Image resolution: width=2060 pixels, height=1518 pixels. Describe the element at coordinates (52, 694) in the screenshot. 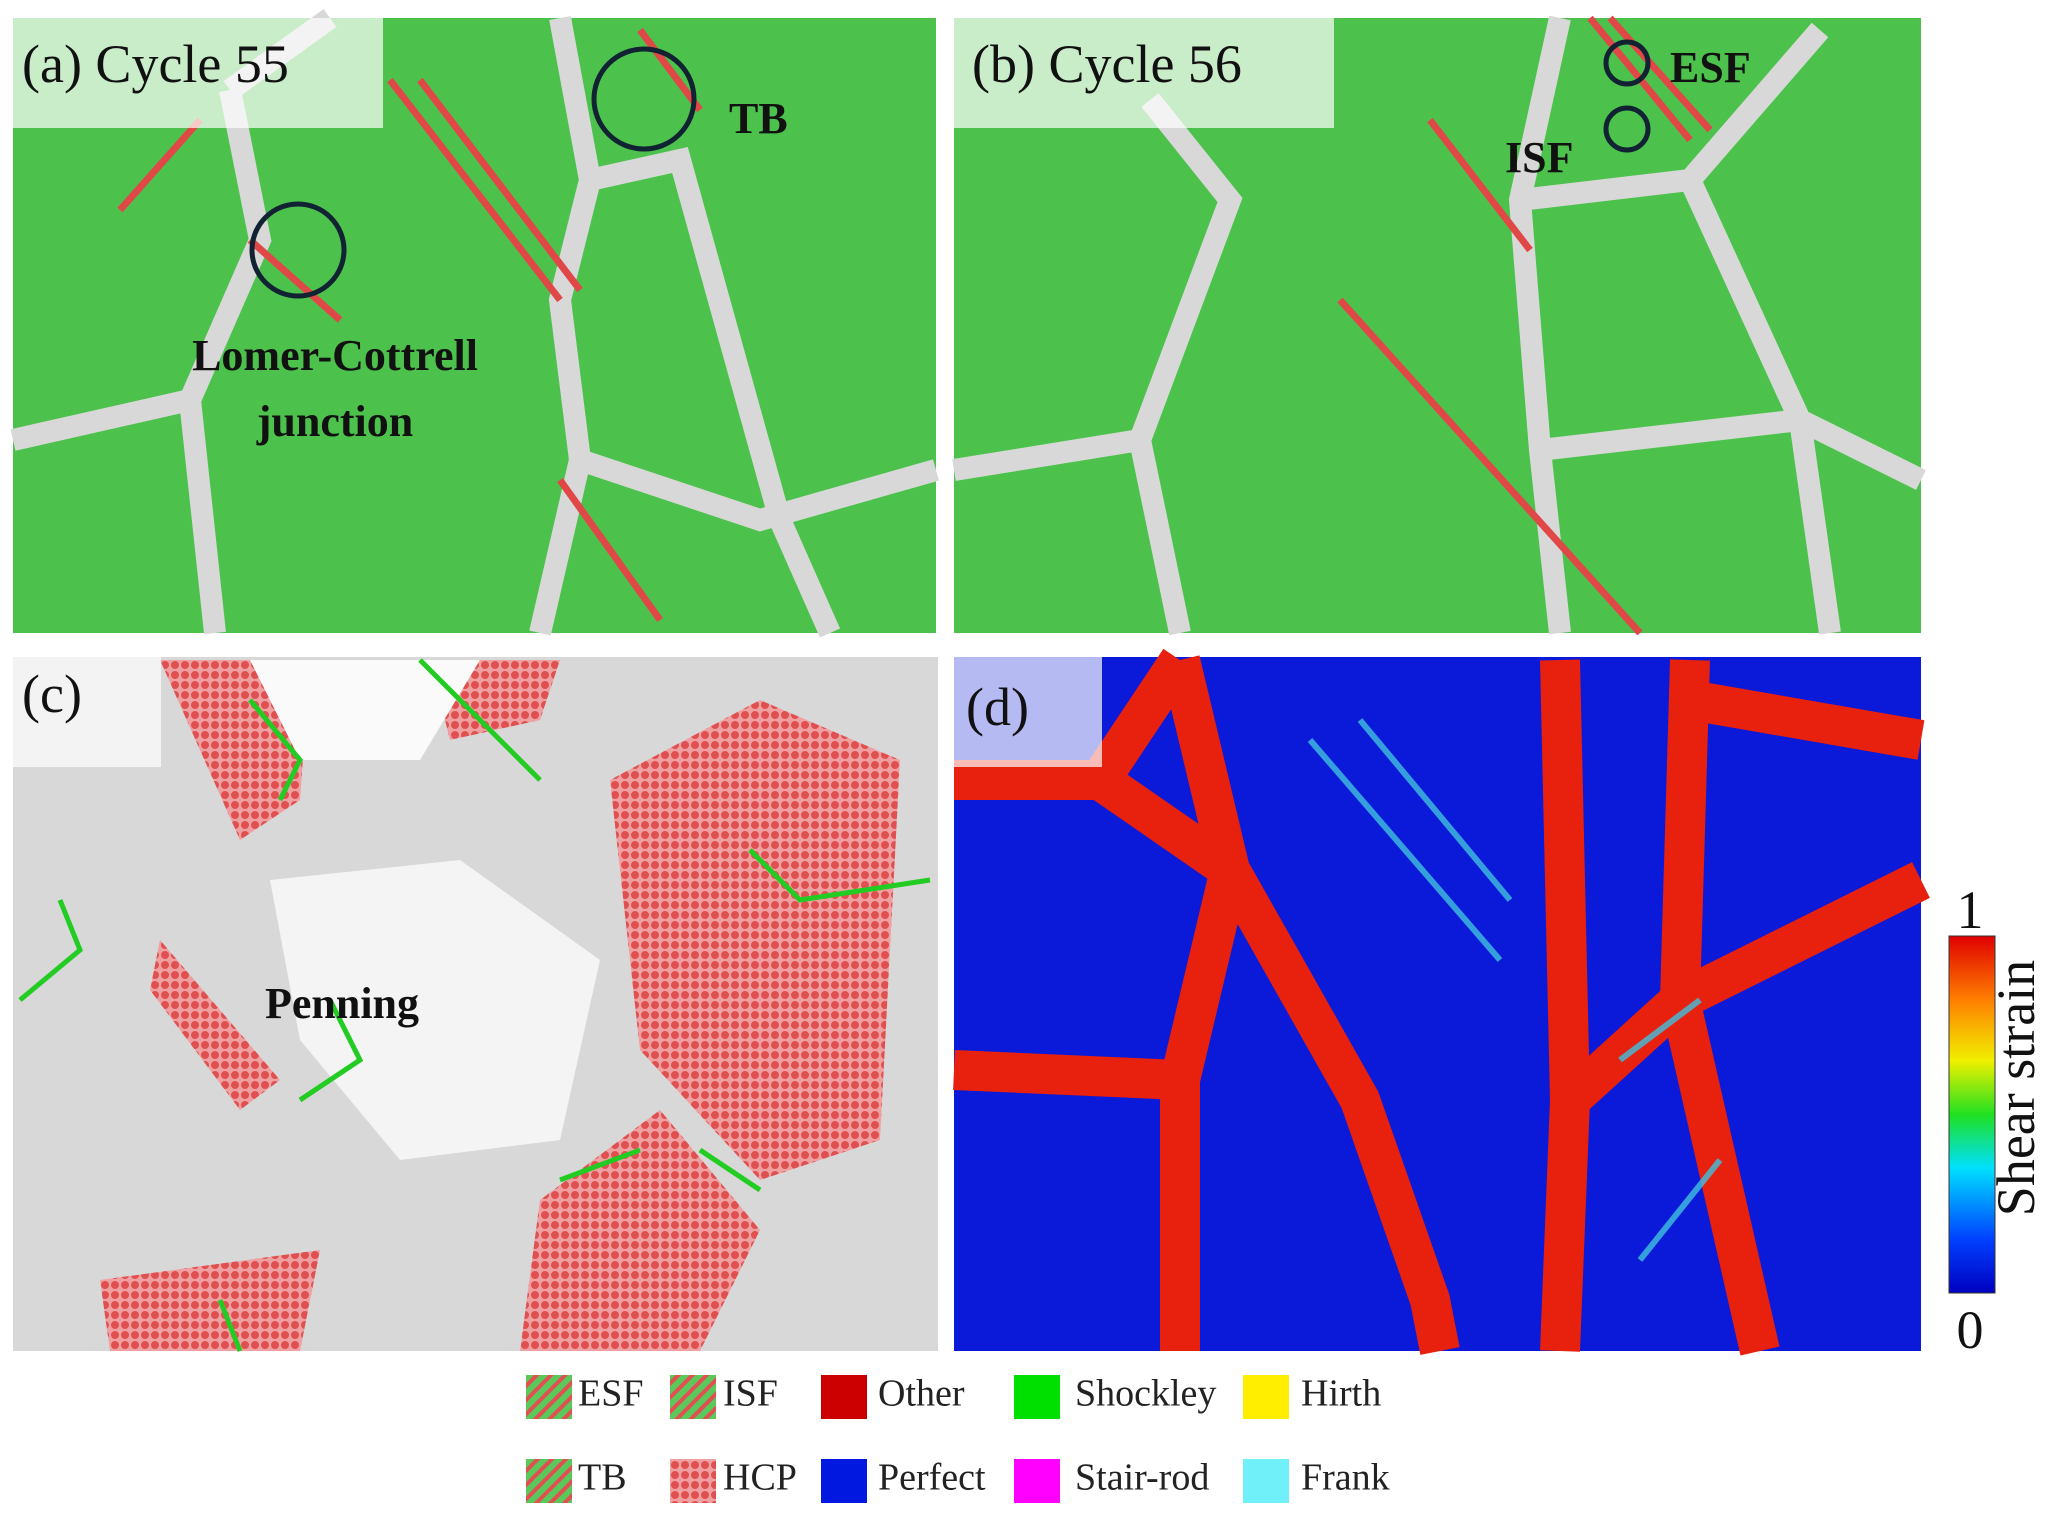

I see `panel-label: (c)` at that location.